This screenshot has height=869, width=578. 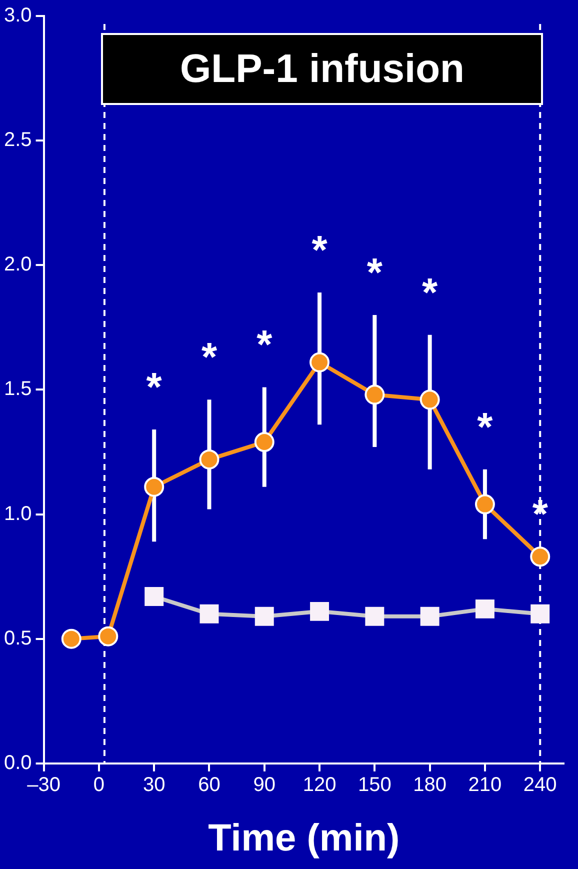 What do you see at coordinates (18, 265) in the screenshot?
I see `y-tick-label: 2.0` at bounding box center [18, 265].